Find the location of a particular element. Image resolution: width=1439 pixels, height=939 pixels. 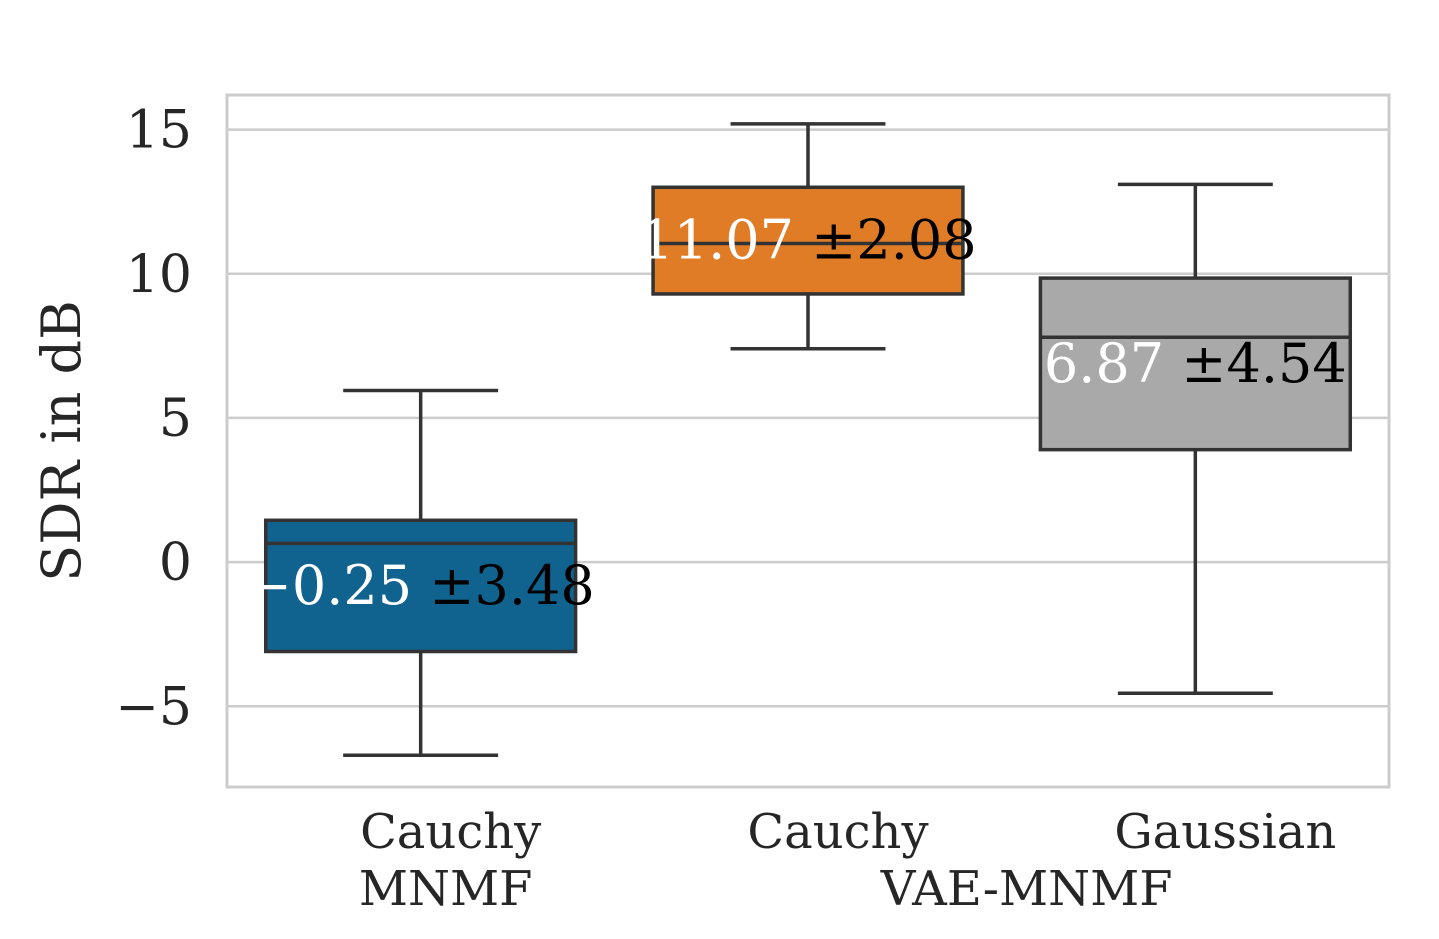

box-2: 11.07 ±2.08 is located at coordinates (808, 236).